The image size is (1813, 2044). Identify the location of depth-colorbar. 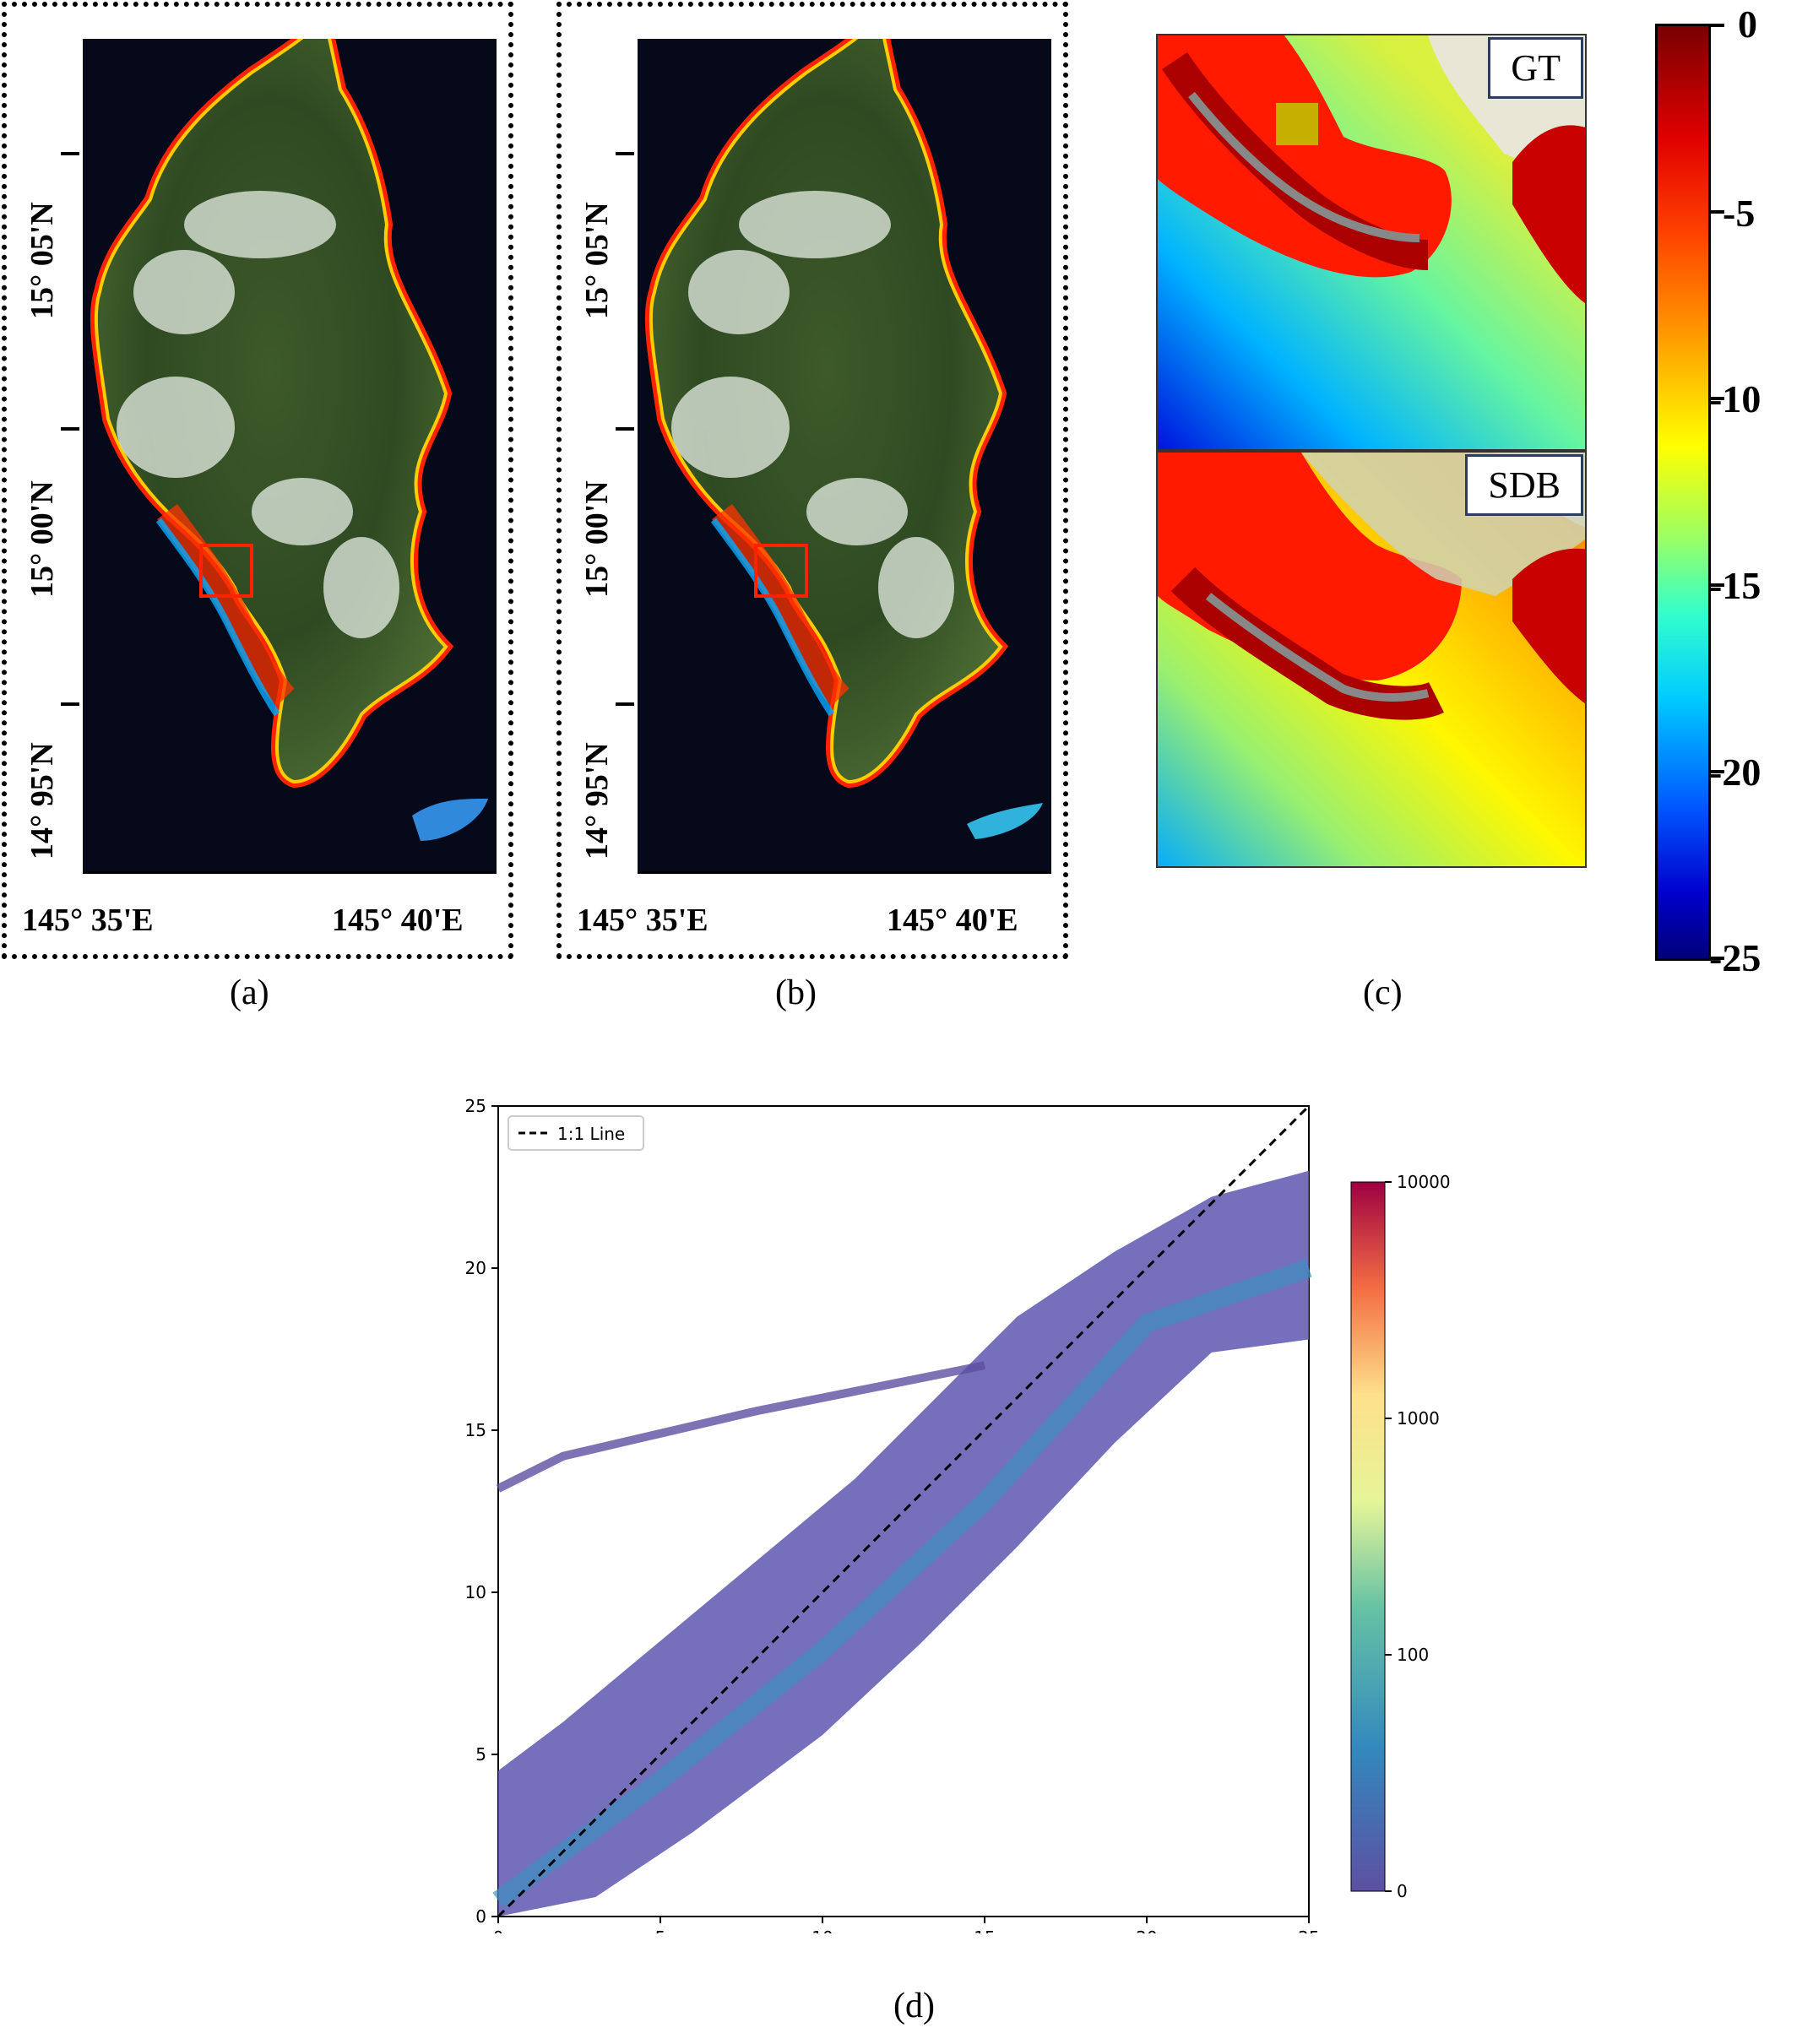
(1683, 493).